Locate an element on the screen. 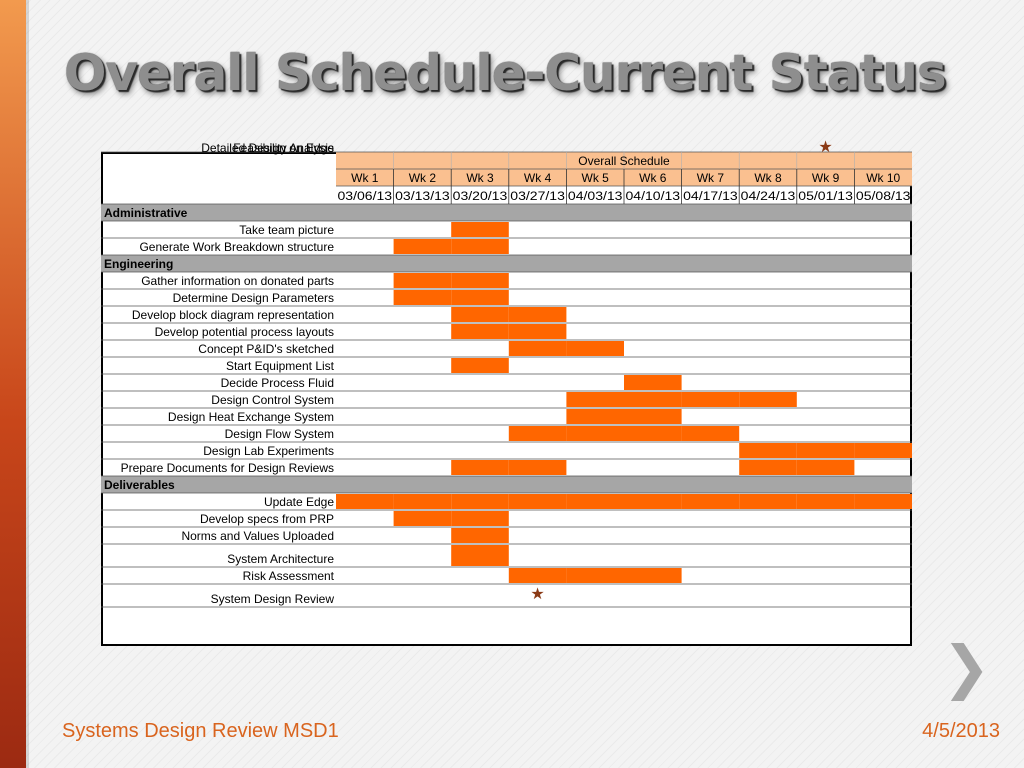  task-label: Design Flow System is located at coordinates (279, 434).